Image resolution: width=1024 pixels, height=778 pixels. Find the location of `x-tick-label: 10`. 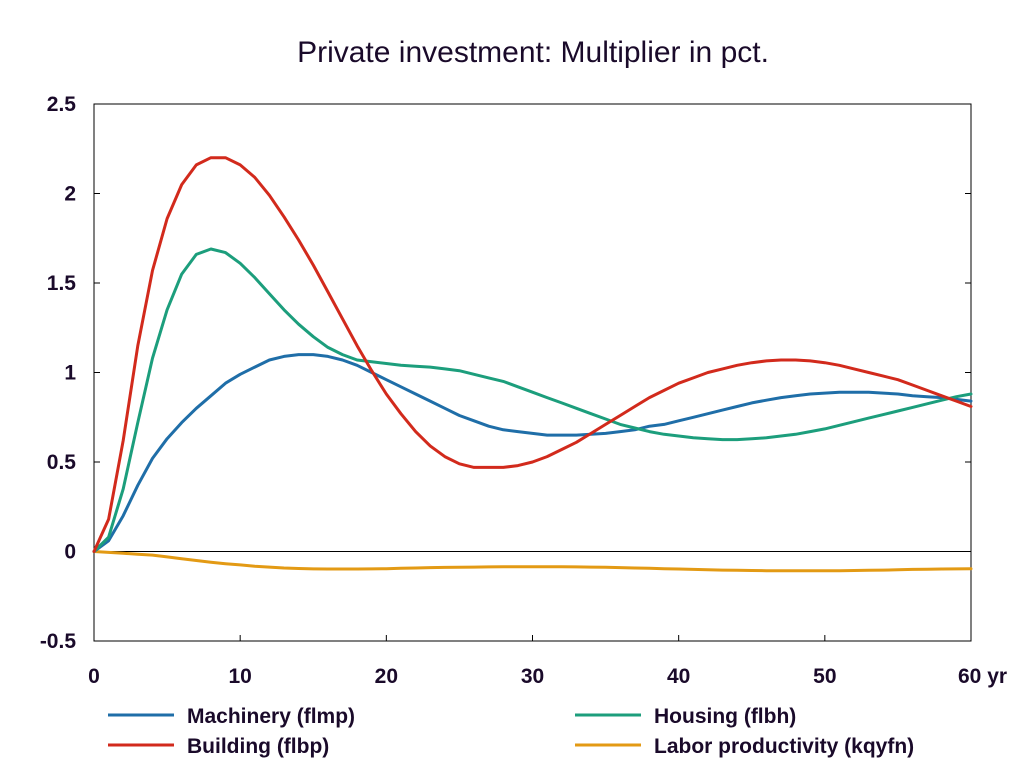

x-tick-label: 10 is located at coordinates (239, 676).